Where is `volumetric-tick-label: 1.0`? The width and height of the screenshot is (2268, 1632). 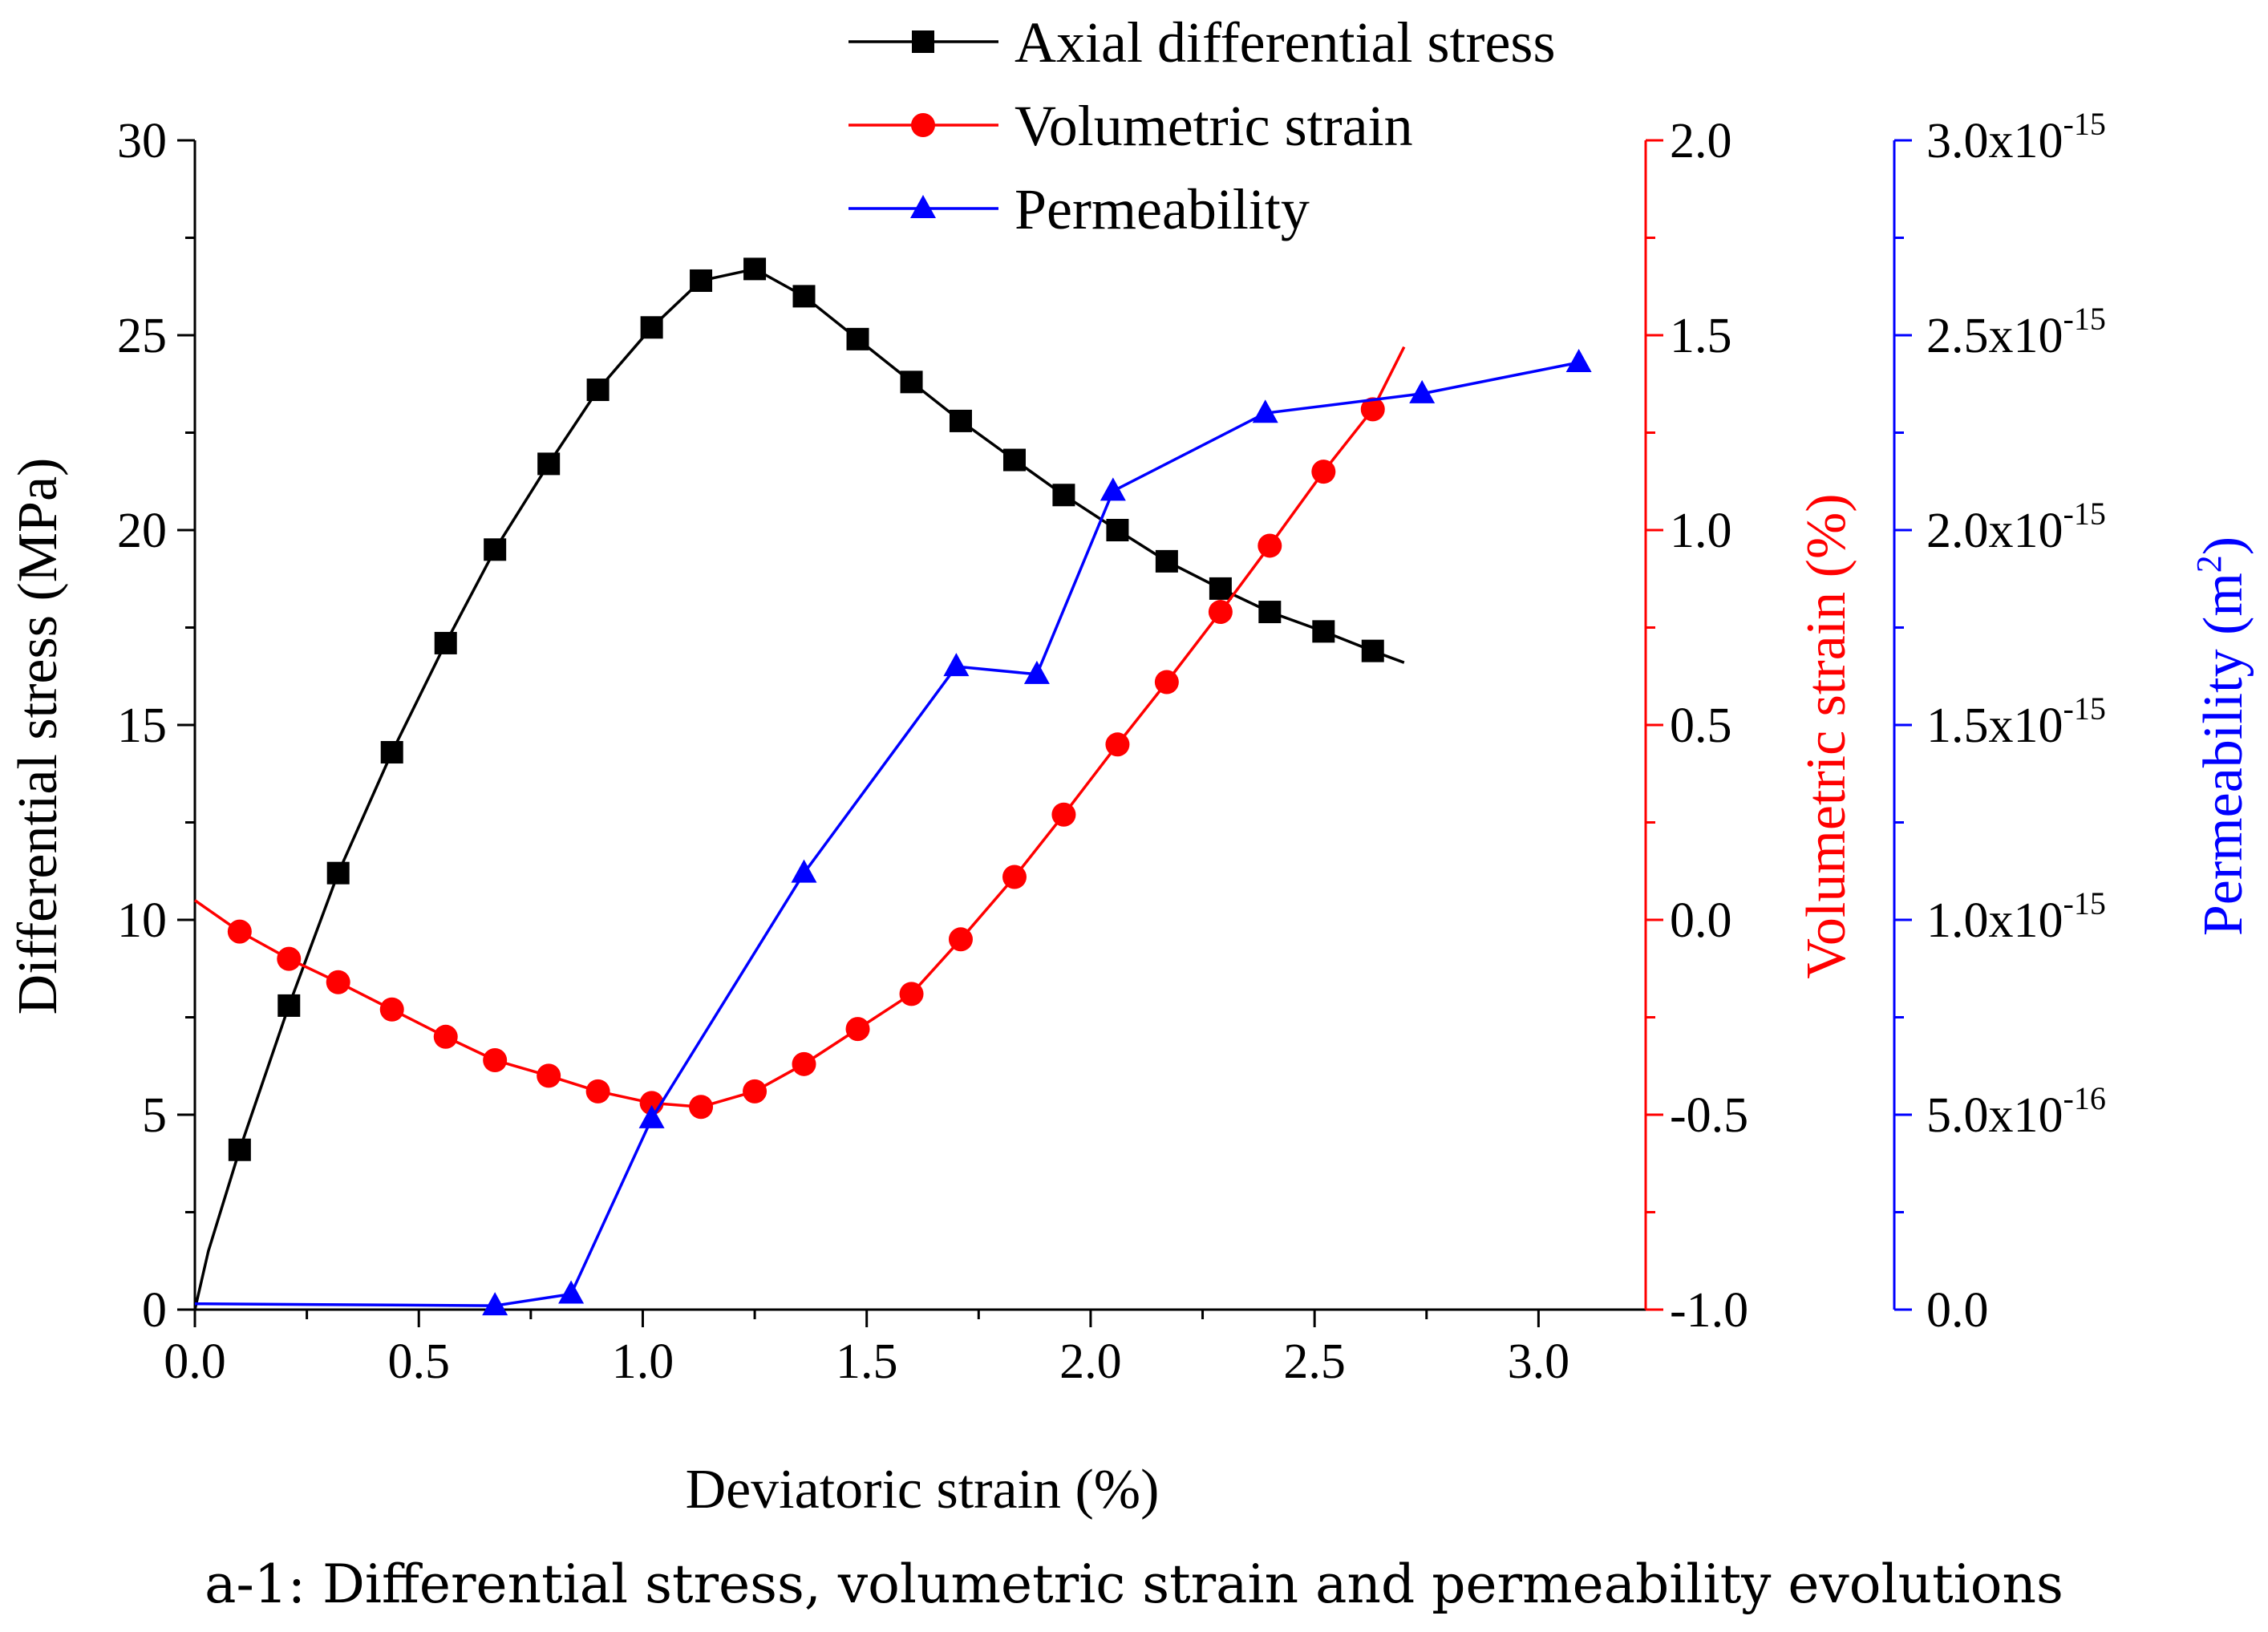 volumetric-tick-label: 1.0 is located at coordinates (1701, 531).